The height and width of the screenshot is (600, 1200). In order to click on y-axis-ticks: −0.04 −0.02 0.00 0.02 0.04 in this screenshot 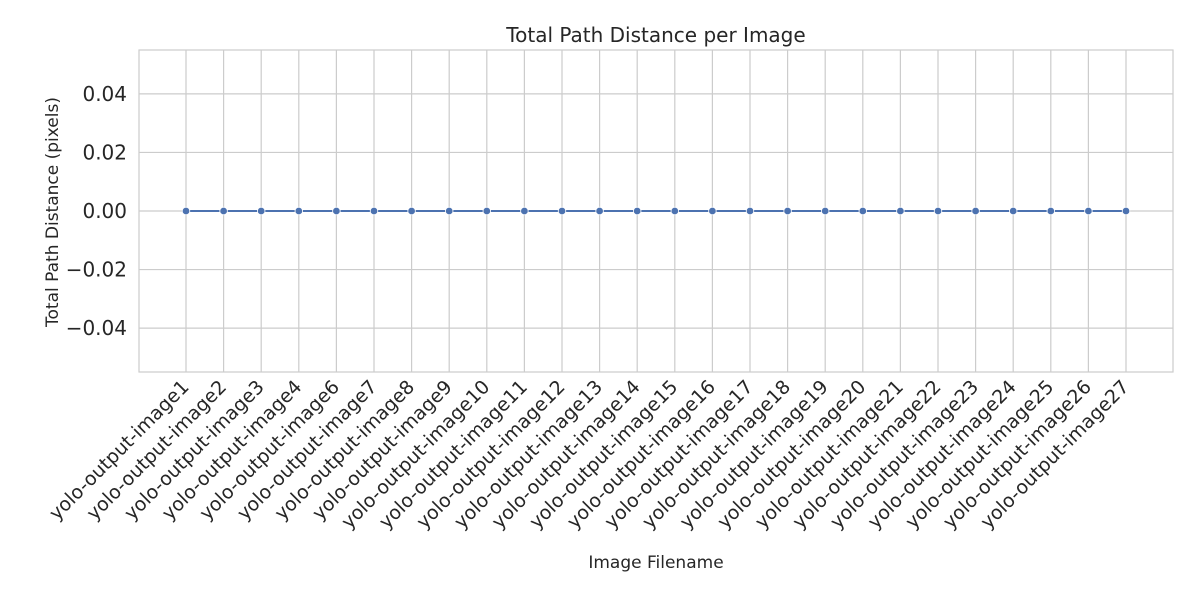, I will do `click(96, 211)`.